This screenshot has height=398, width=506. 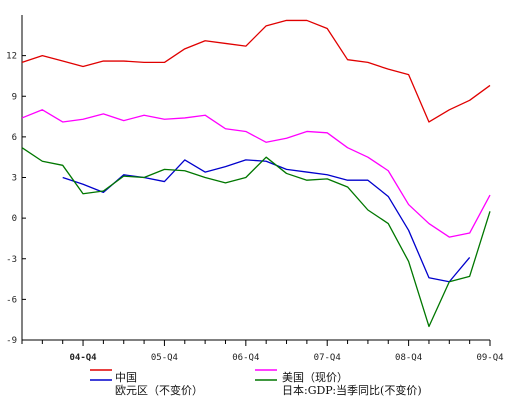 I want to click on legend-label-4: 日本:GDP:当季同比(不变价), so click(x=352, y=390).